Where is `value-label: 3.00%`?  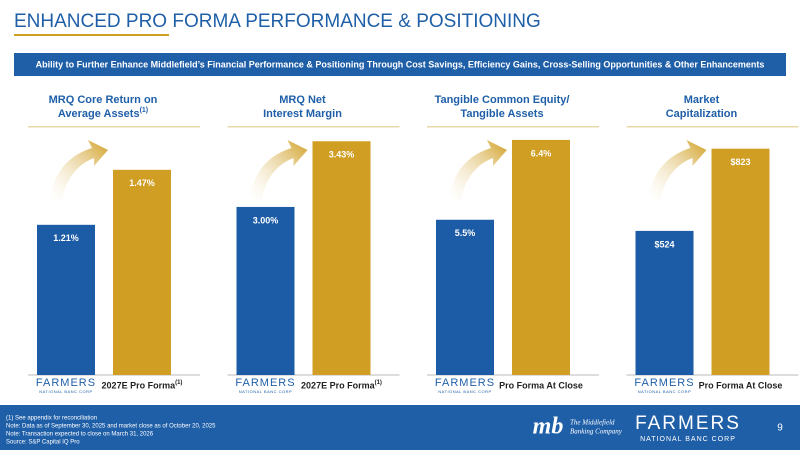 value-label: 3.00% is located at coordinates (266, 220).